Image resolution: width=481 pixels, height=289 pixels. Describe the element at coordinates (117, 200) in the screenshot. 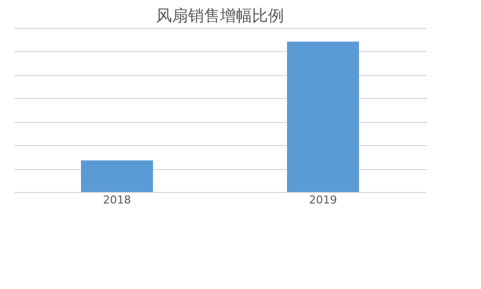

I see `x-tick-label: 2018` at that location.